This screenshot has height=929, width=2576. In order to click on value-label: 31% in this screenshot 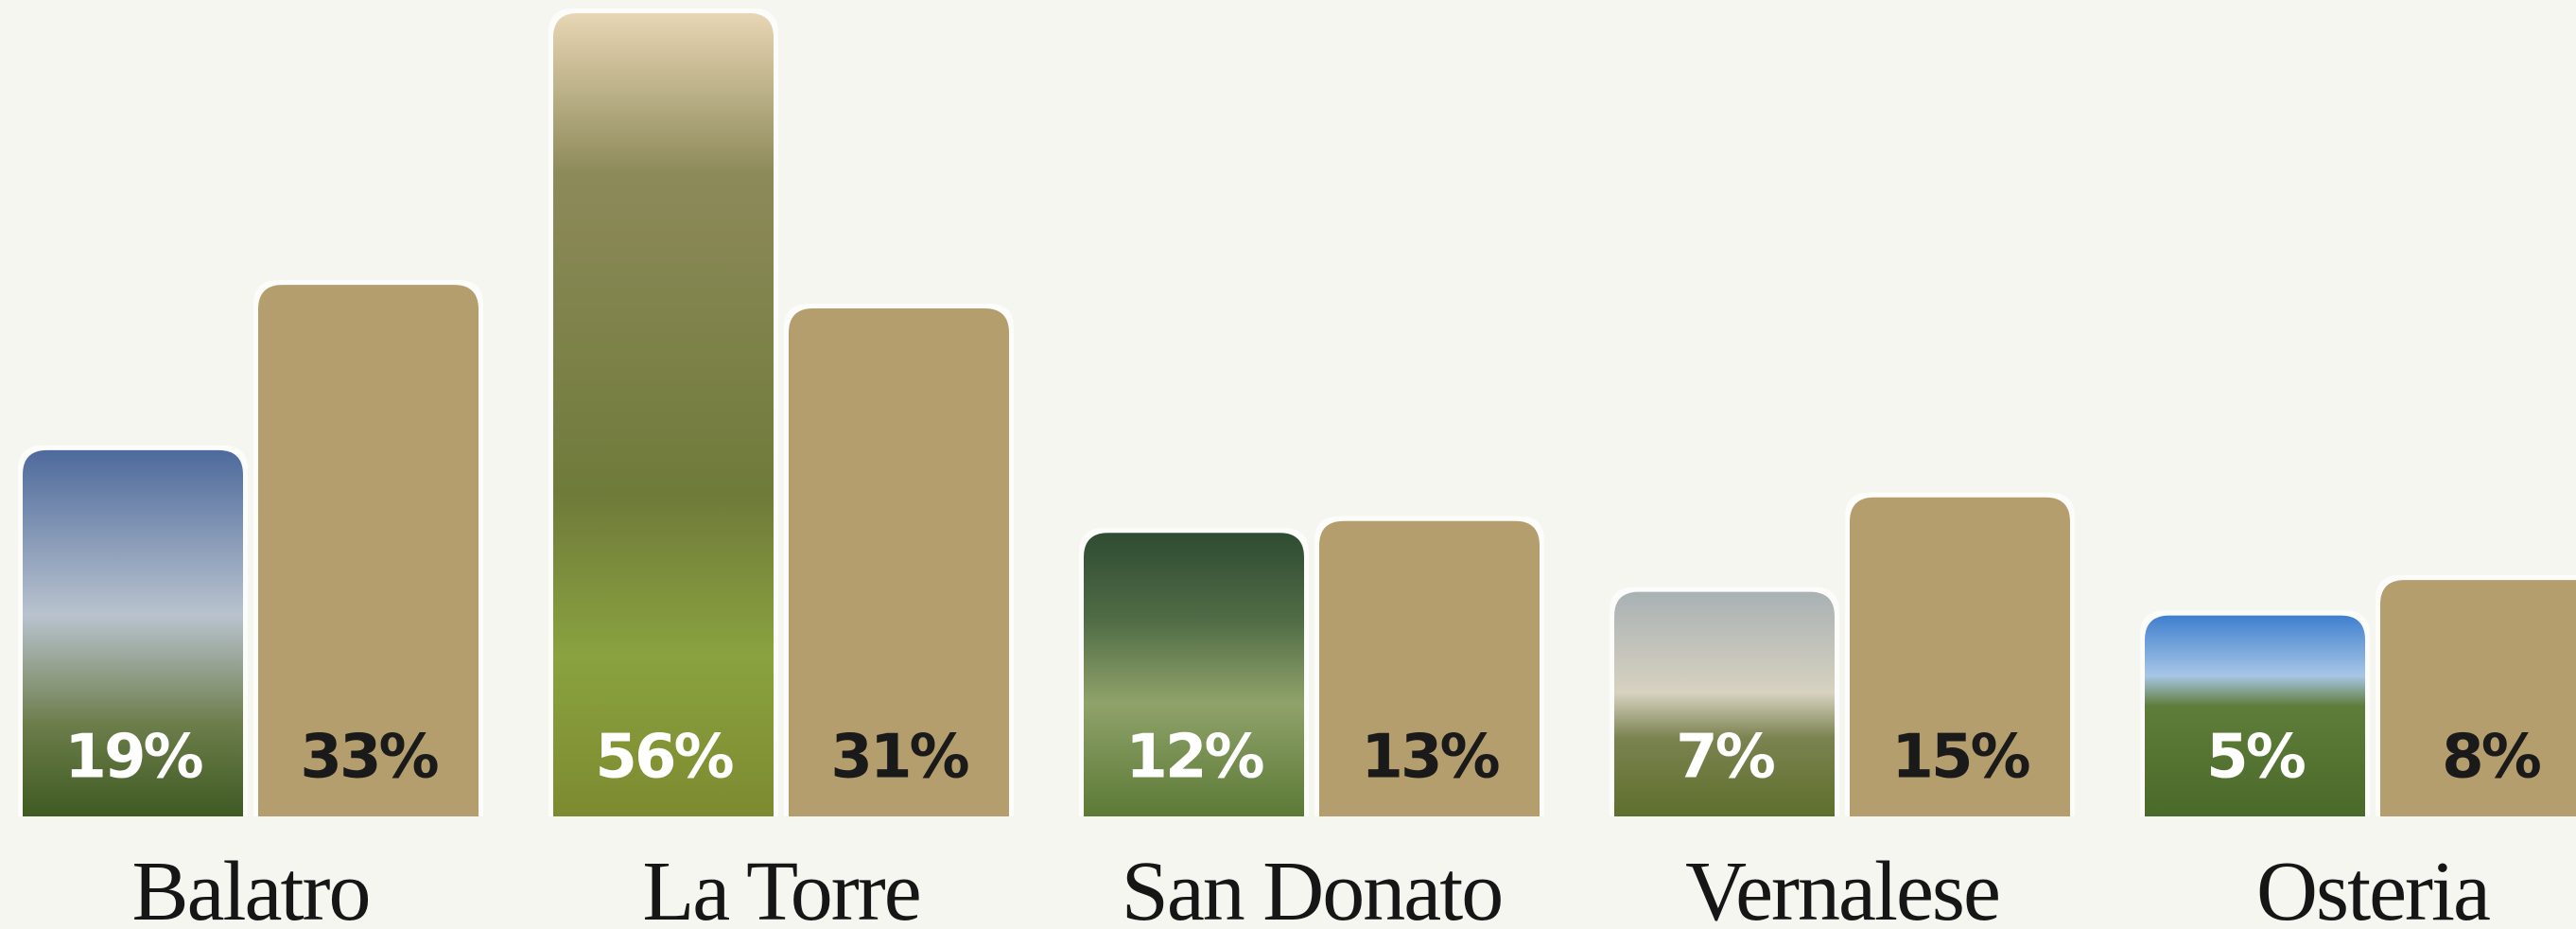, I will do `click(899, 758)`.